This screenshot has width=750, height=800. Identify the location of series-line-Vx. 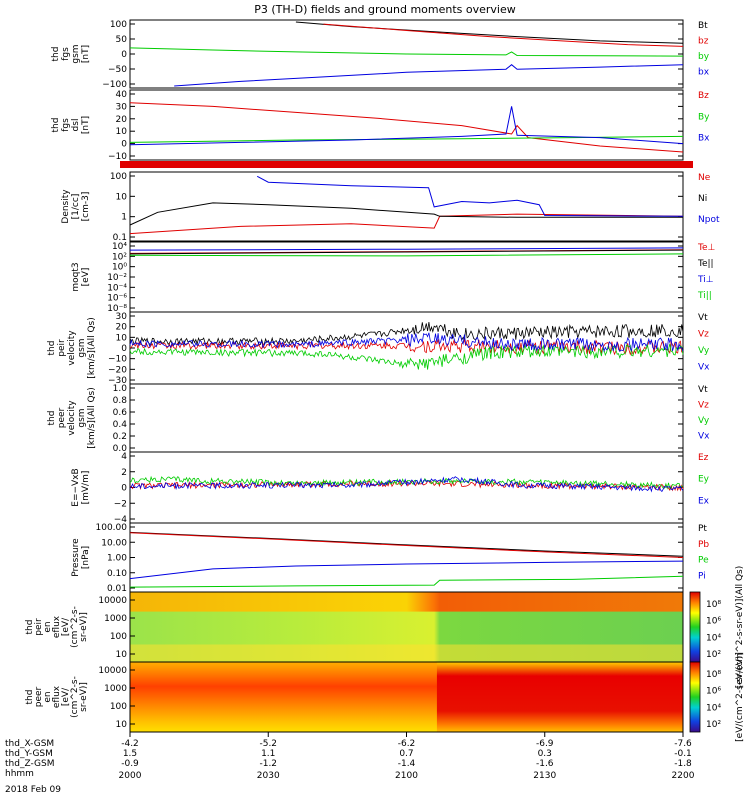
(406, 342).